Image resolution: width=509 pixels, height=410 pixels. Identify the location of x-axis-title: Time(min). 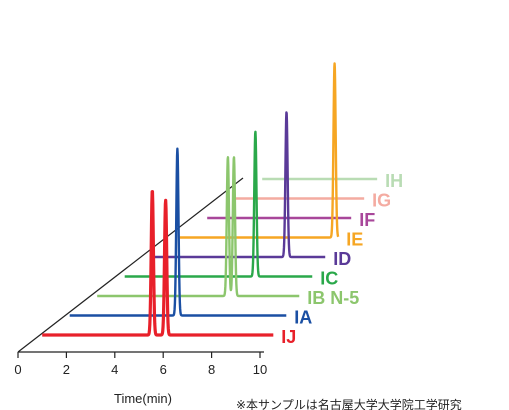
(143, 398).